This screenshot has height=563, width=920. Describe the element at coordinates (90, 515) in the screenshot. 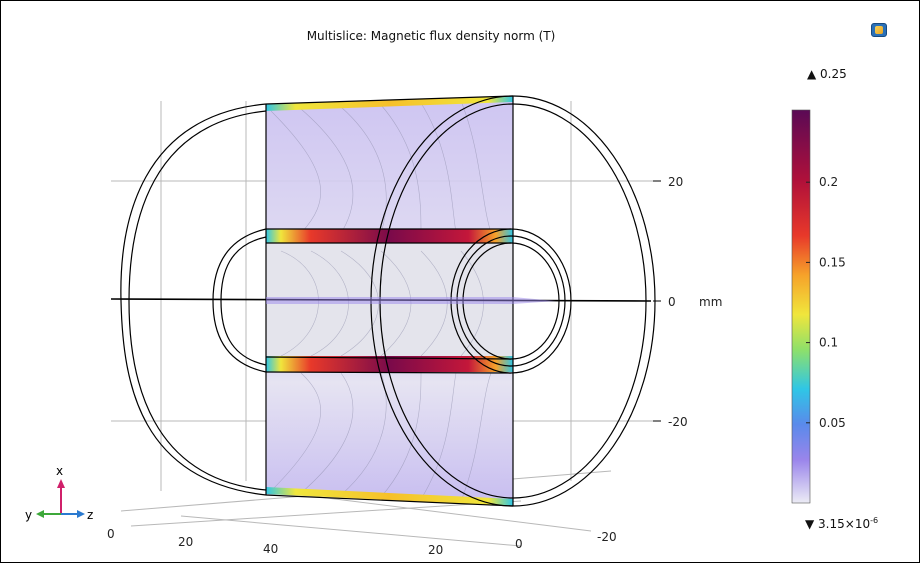

I see `triad-z-label: z` at that location.